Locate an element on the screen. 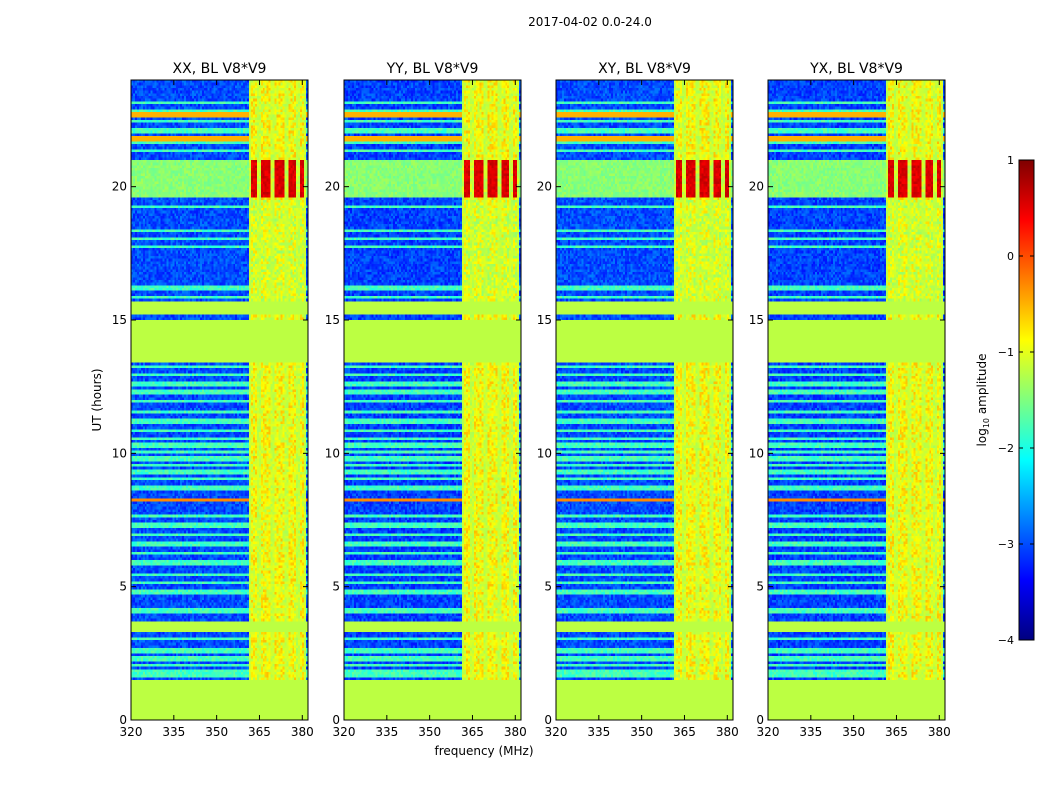 Image resolution: width=1050 pixels, height=800 pixels. y-axis-label: UT (hours) is located at coordinates (97, 399).